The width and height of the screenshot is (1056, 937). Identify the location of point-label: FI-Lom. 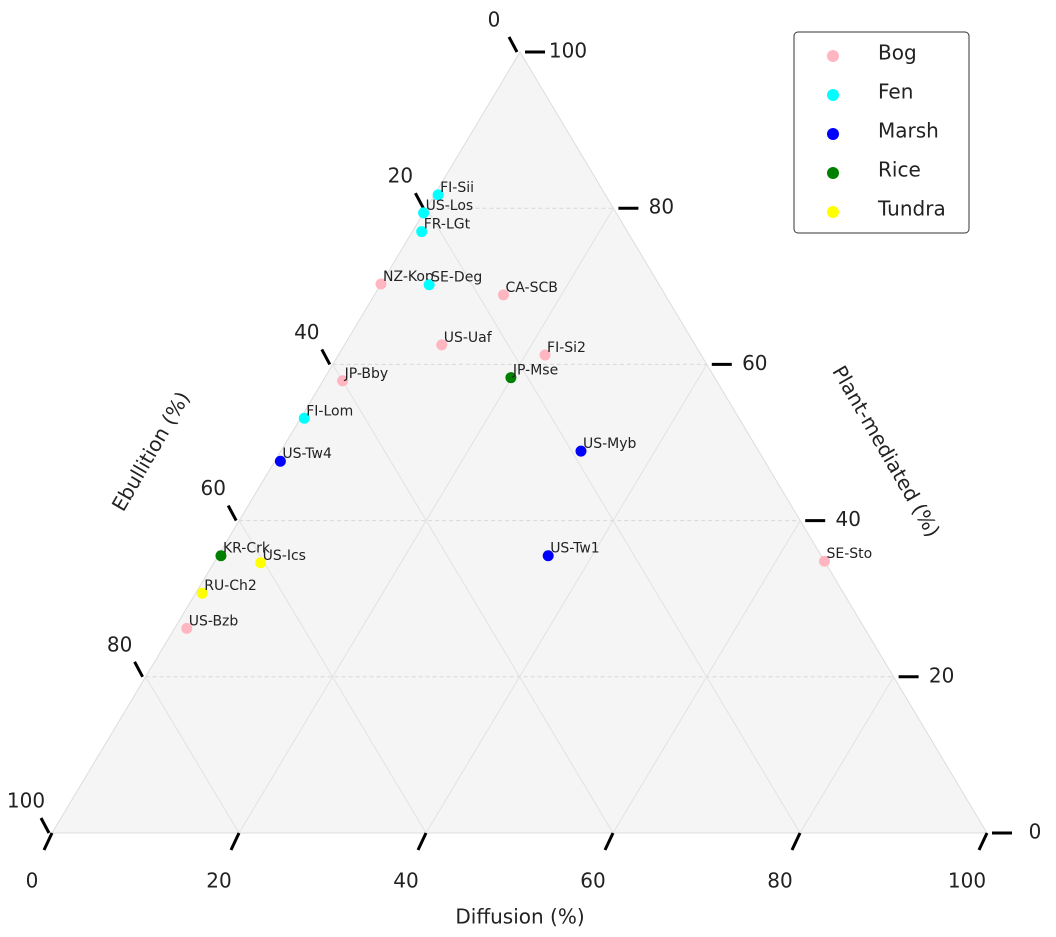
(329, 411).